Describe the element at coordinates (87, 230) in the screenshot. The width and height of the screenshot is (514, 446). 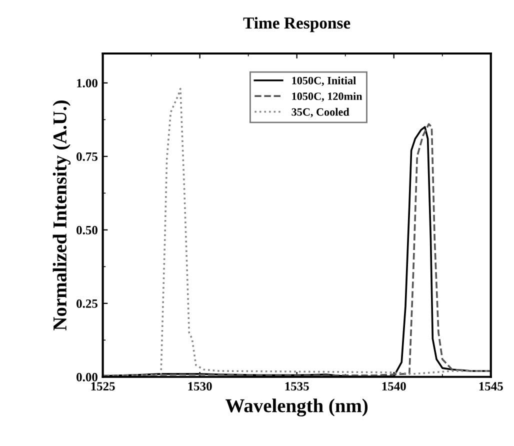
I see `y-tick-label: 0.50` at that location.